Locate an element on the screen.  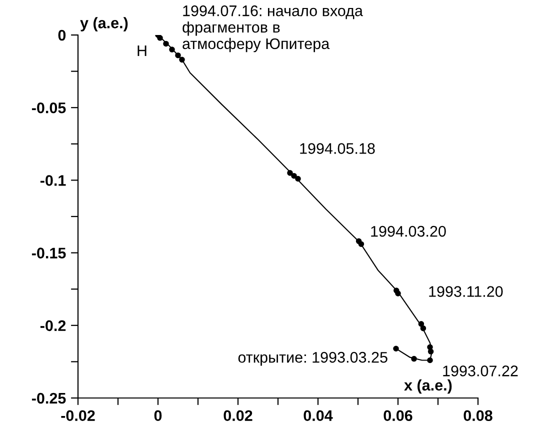
y-axis-title: y (а.е.) is located at coordinates (104, 24).